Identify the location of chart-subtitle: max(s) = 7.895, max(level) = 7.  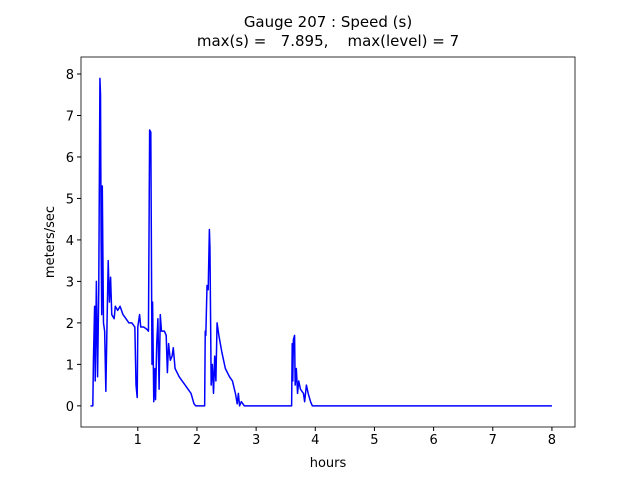
(328, 41).